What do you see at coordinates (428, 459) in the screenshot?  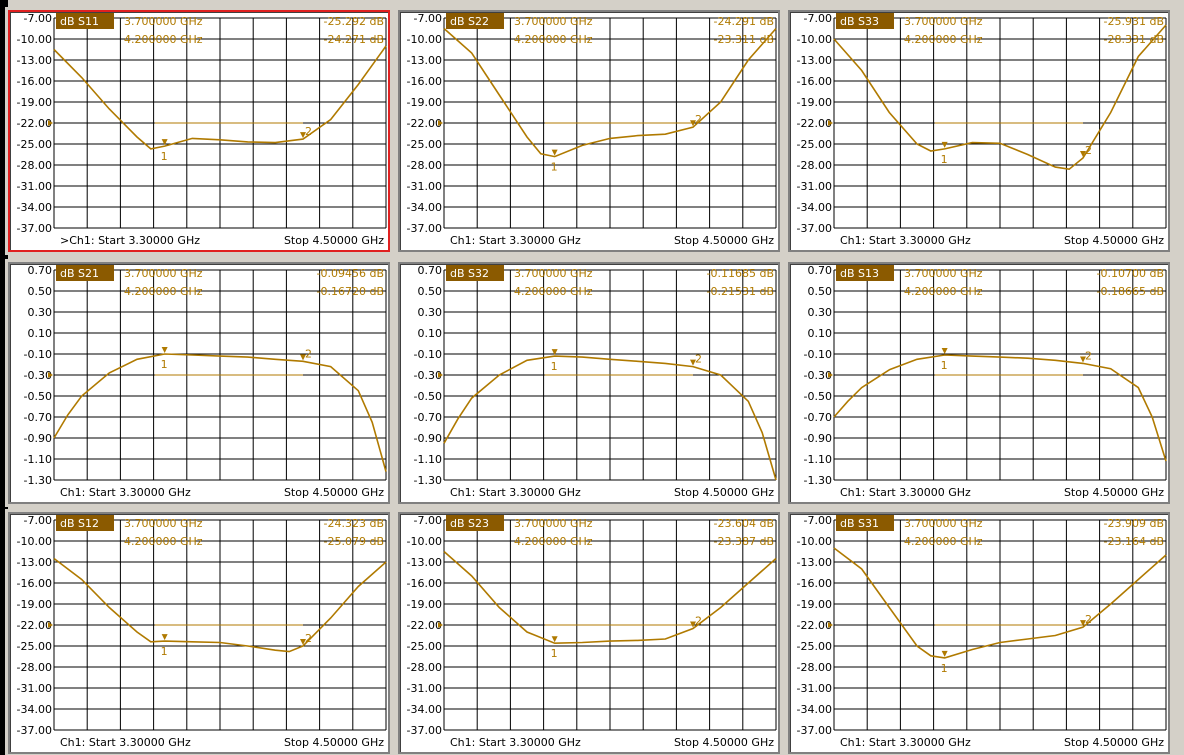 I see `y-tick-label: -1.10` at bounding box center [428, 459].